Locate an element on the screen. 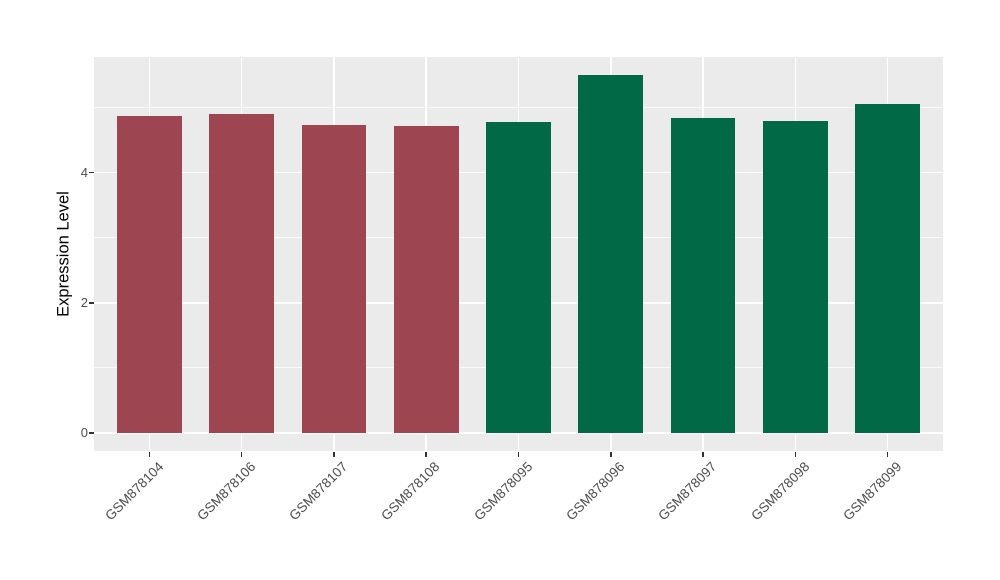 The height and width of the screenshot is (580, 1000). bar-gsm878107 is located at coordinates (334, 279).